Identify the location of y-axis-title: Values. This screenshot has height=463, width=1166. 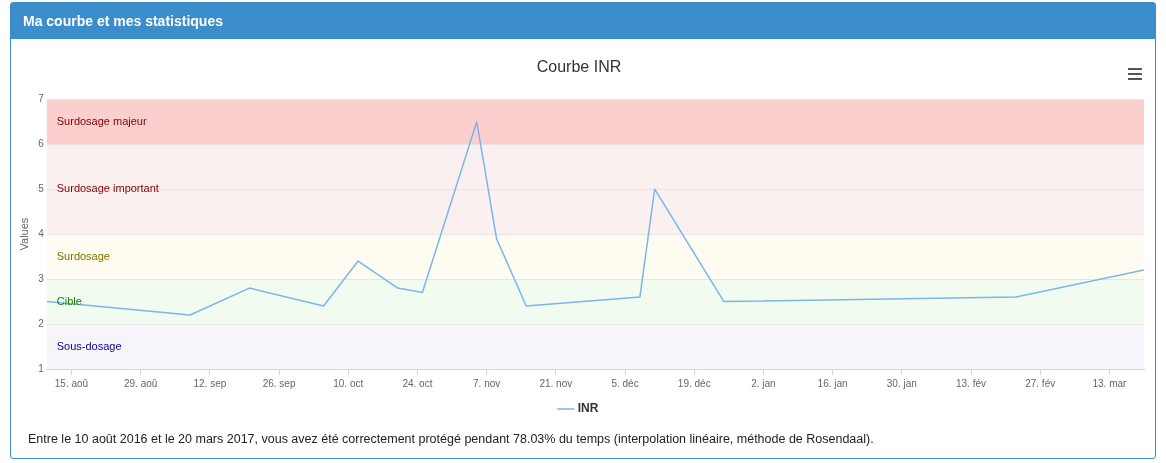
(23, 234).